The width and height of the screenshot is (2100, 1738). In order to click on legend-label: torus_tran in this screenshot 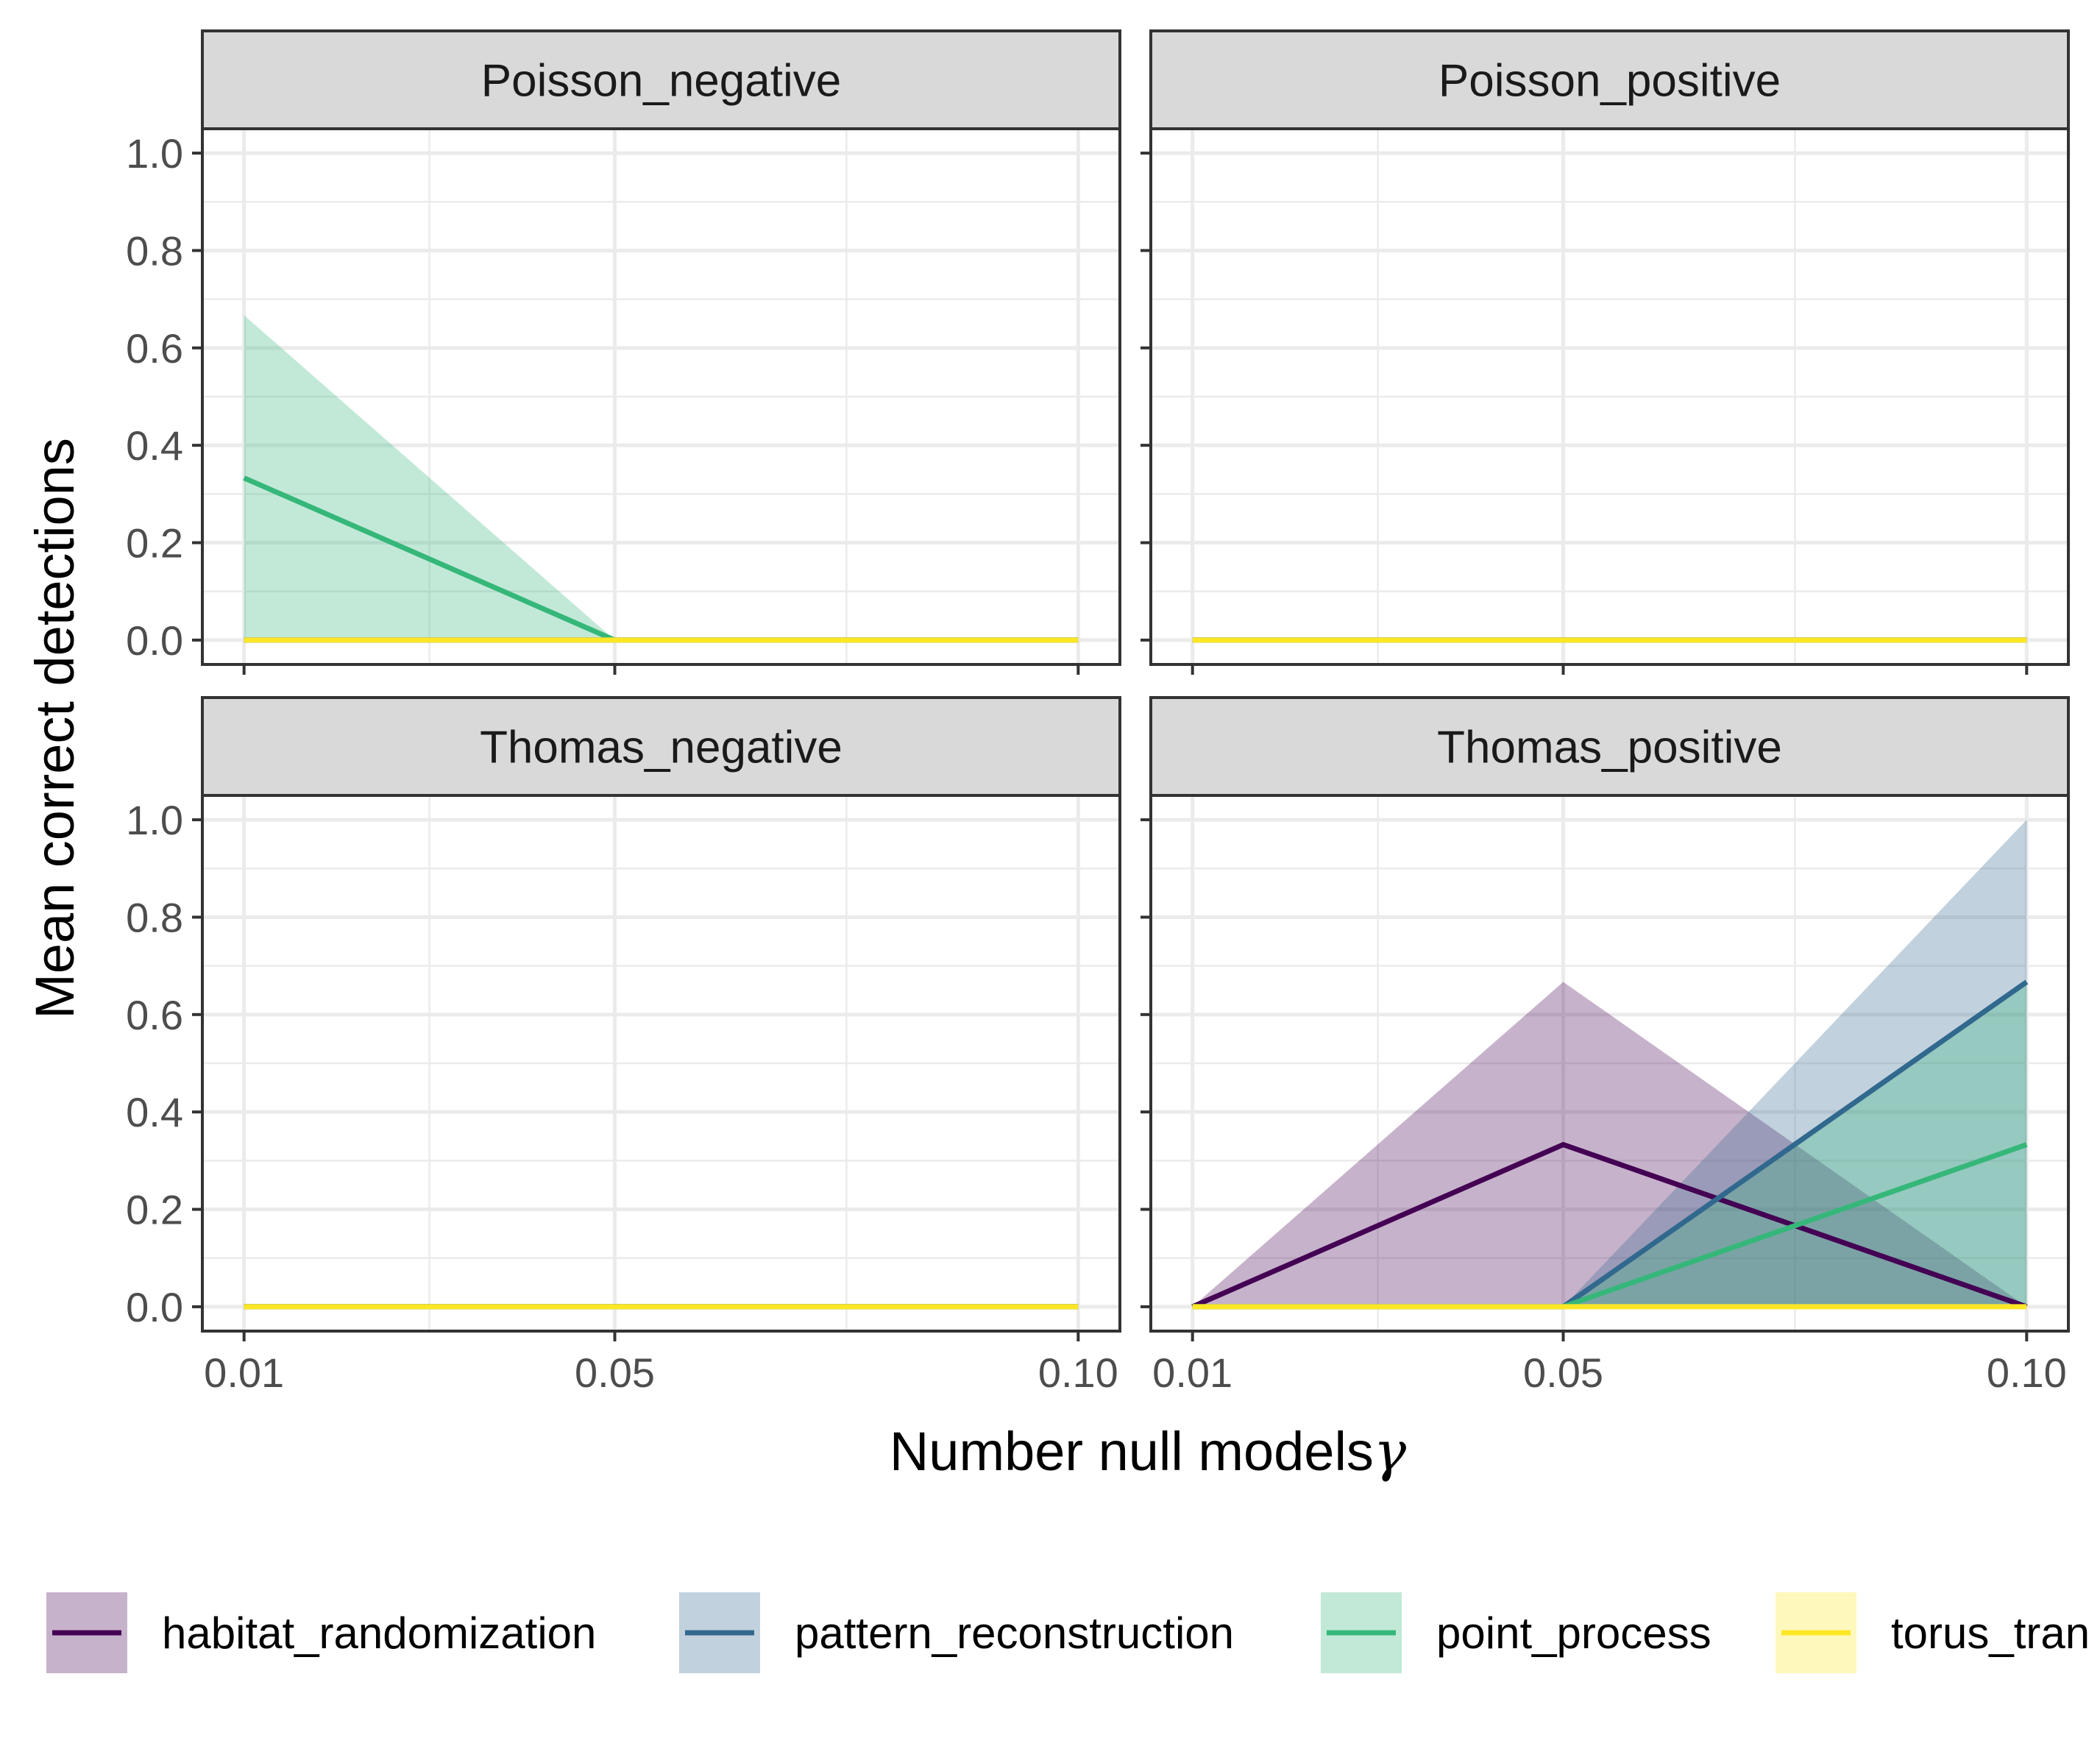, I will do `click(1990, 1633)`.